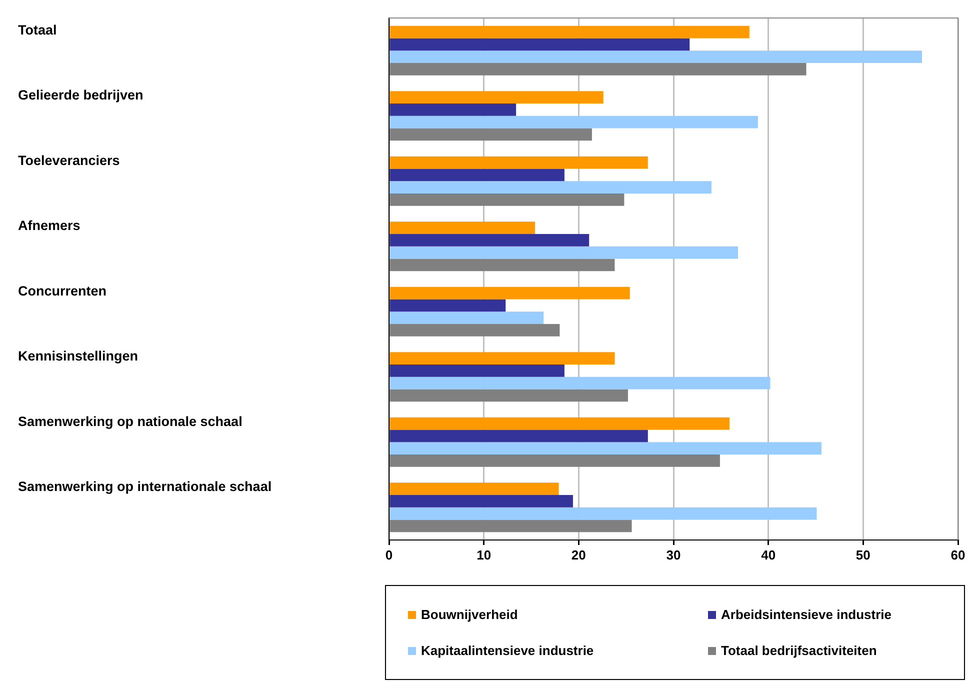  Describe the element at coordinates (145, 486) in the screenshot. I see `y-tick-label: Samenwerking op internationale schaal` at that location.